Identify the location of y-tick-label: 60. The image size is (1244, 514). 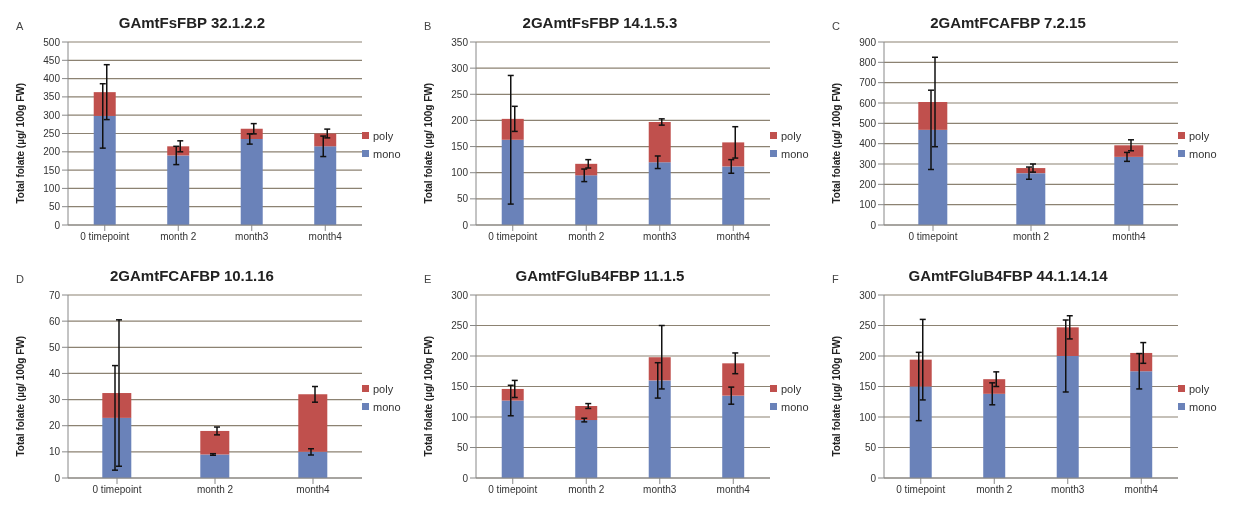
(54, 321).